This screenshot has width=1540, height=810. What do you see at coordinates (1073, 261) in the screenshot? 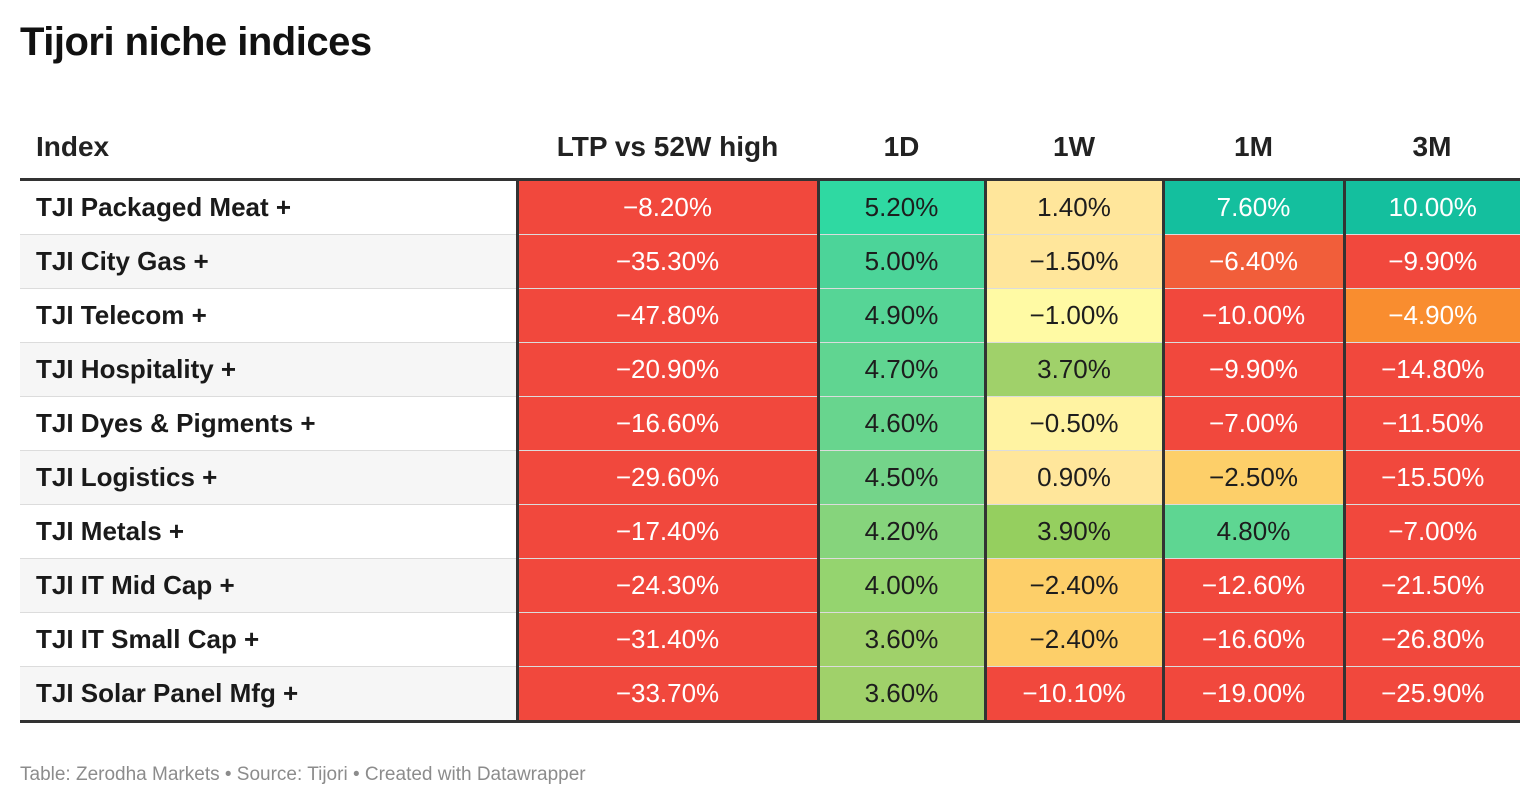
I see `heat-cell-1w: −1.50%` at bounding box center [1073, 261].